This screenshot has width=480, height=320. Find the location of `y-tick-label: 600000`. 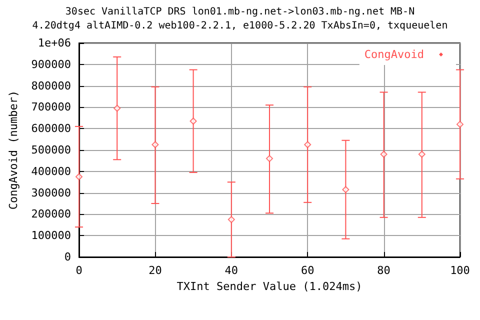

y-tick-label: 600000 is located at coordinates (51, 129).